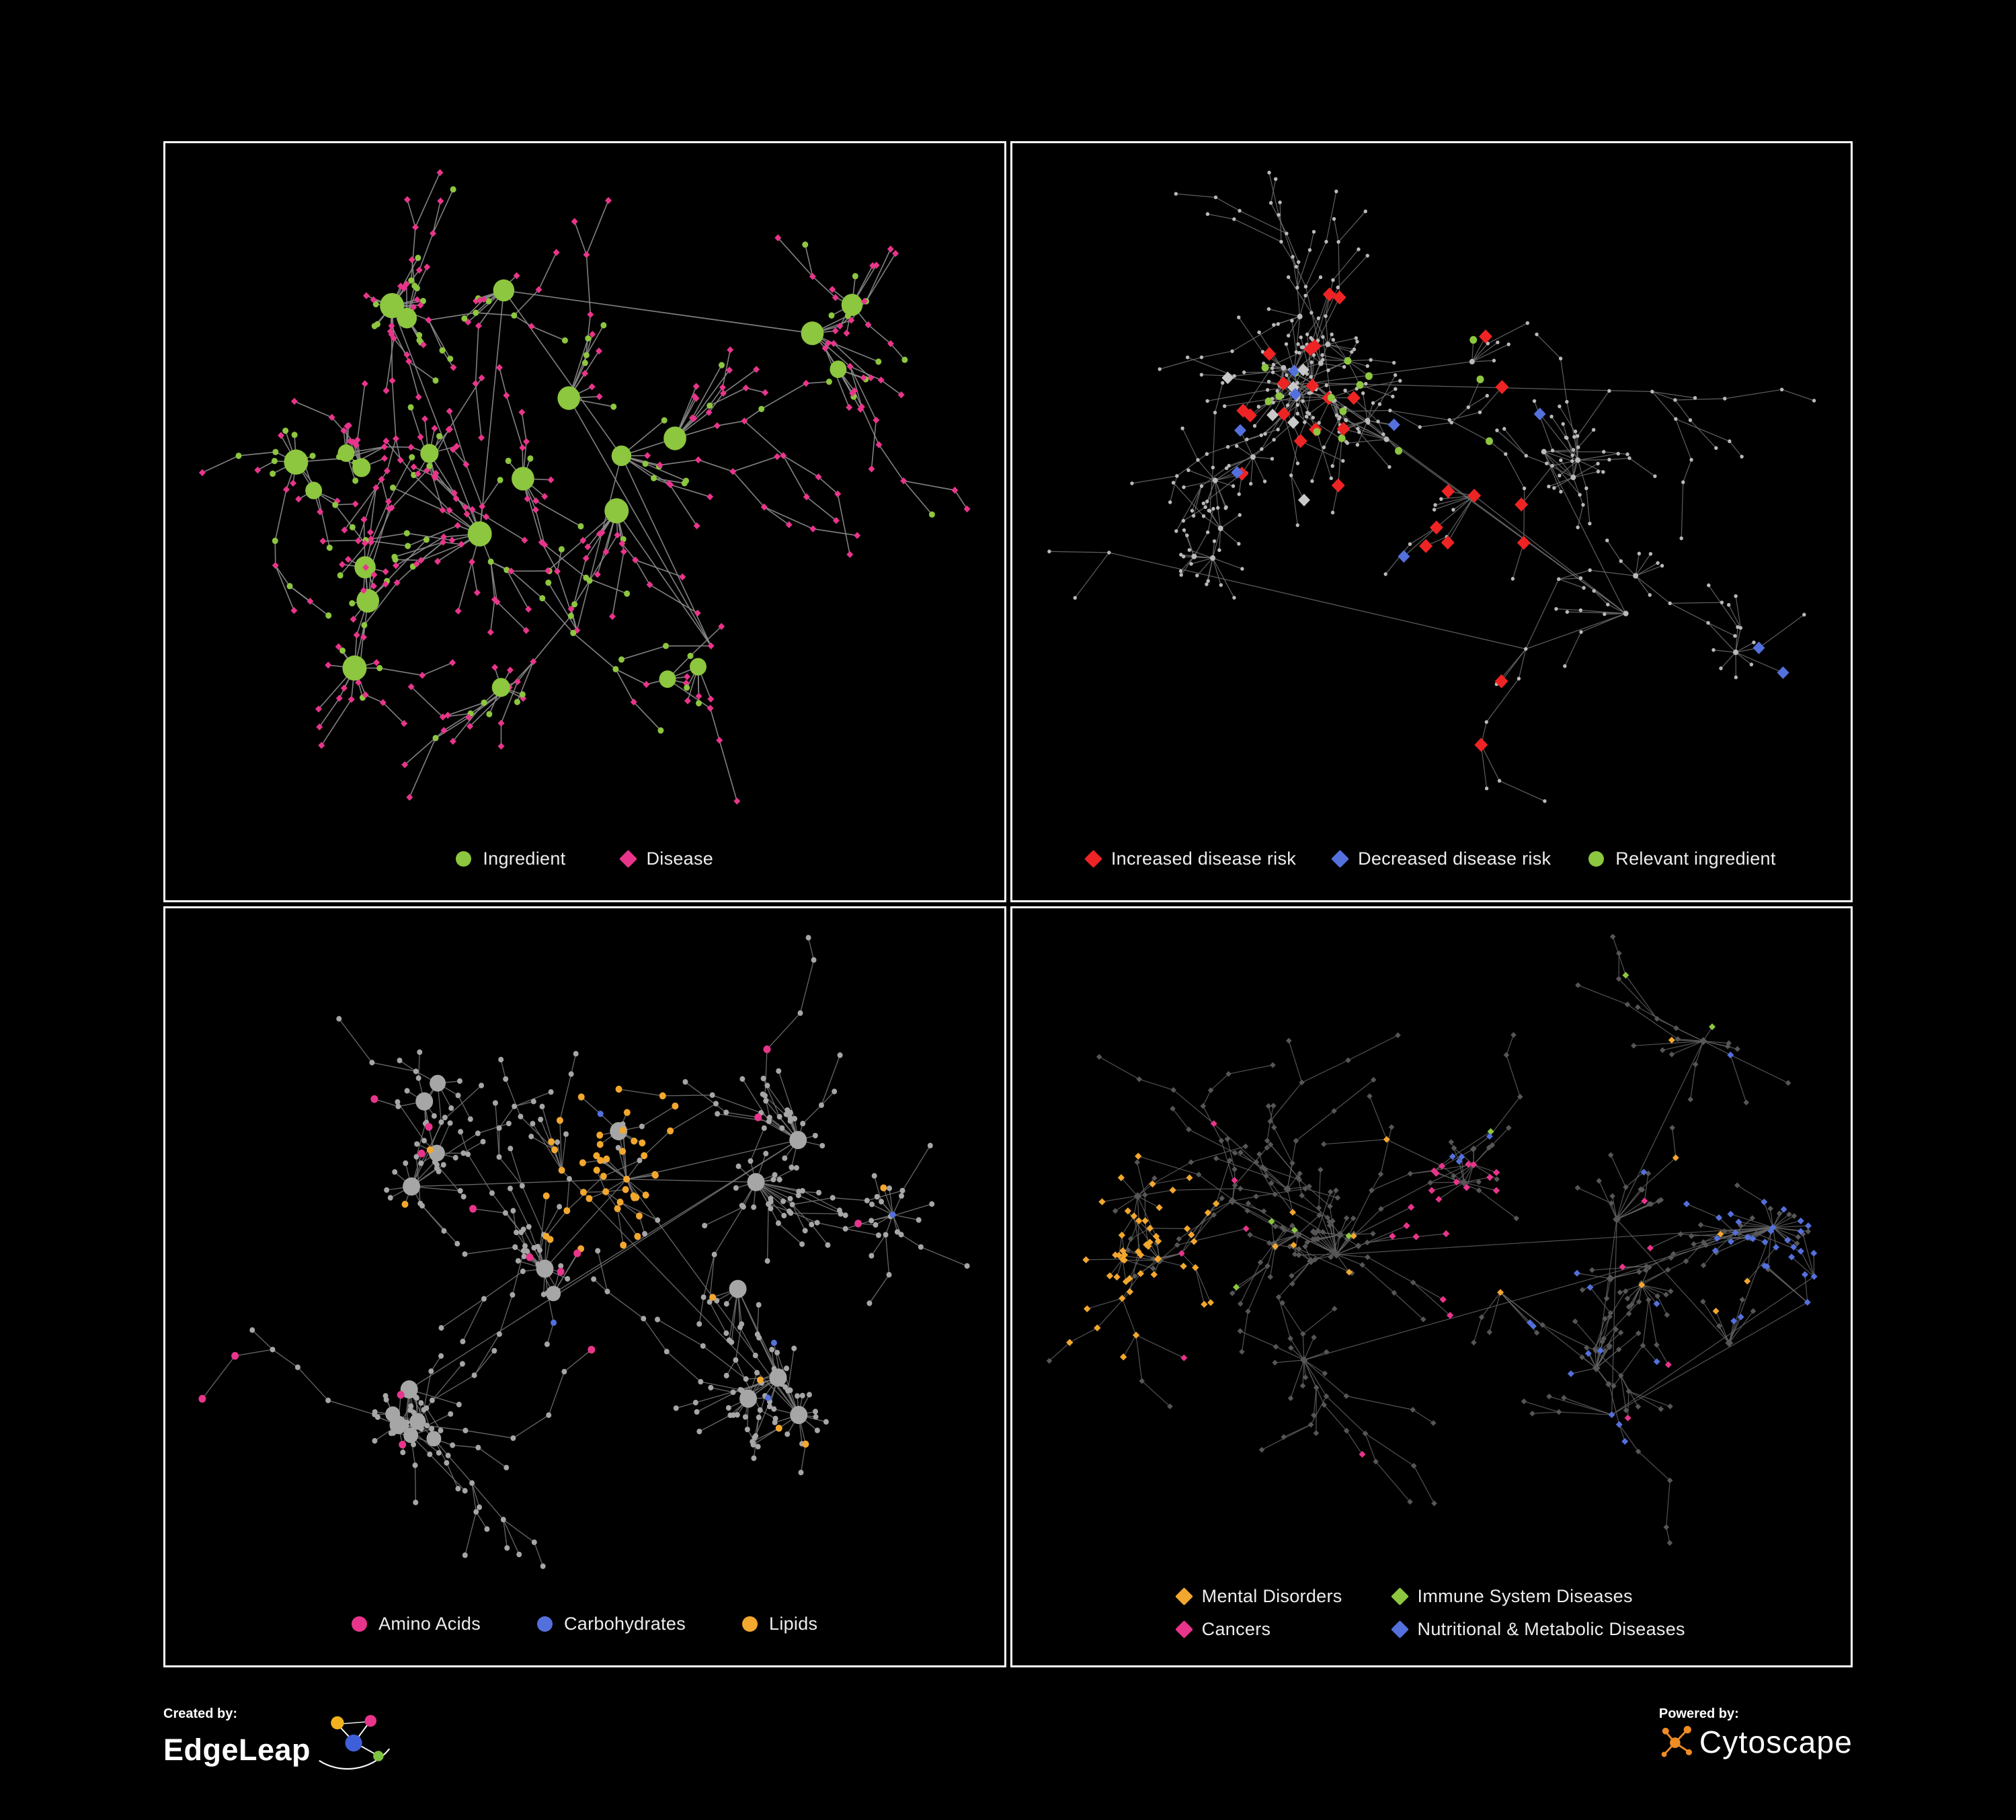  I want to click on network-disease-categories, so click(1432, 1239).